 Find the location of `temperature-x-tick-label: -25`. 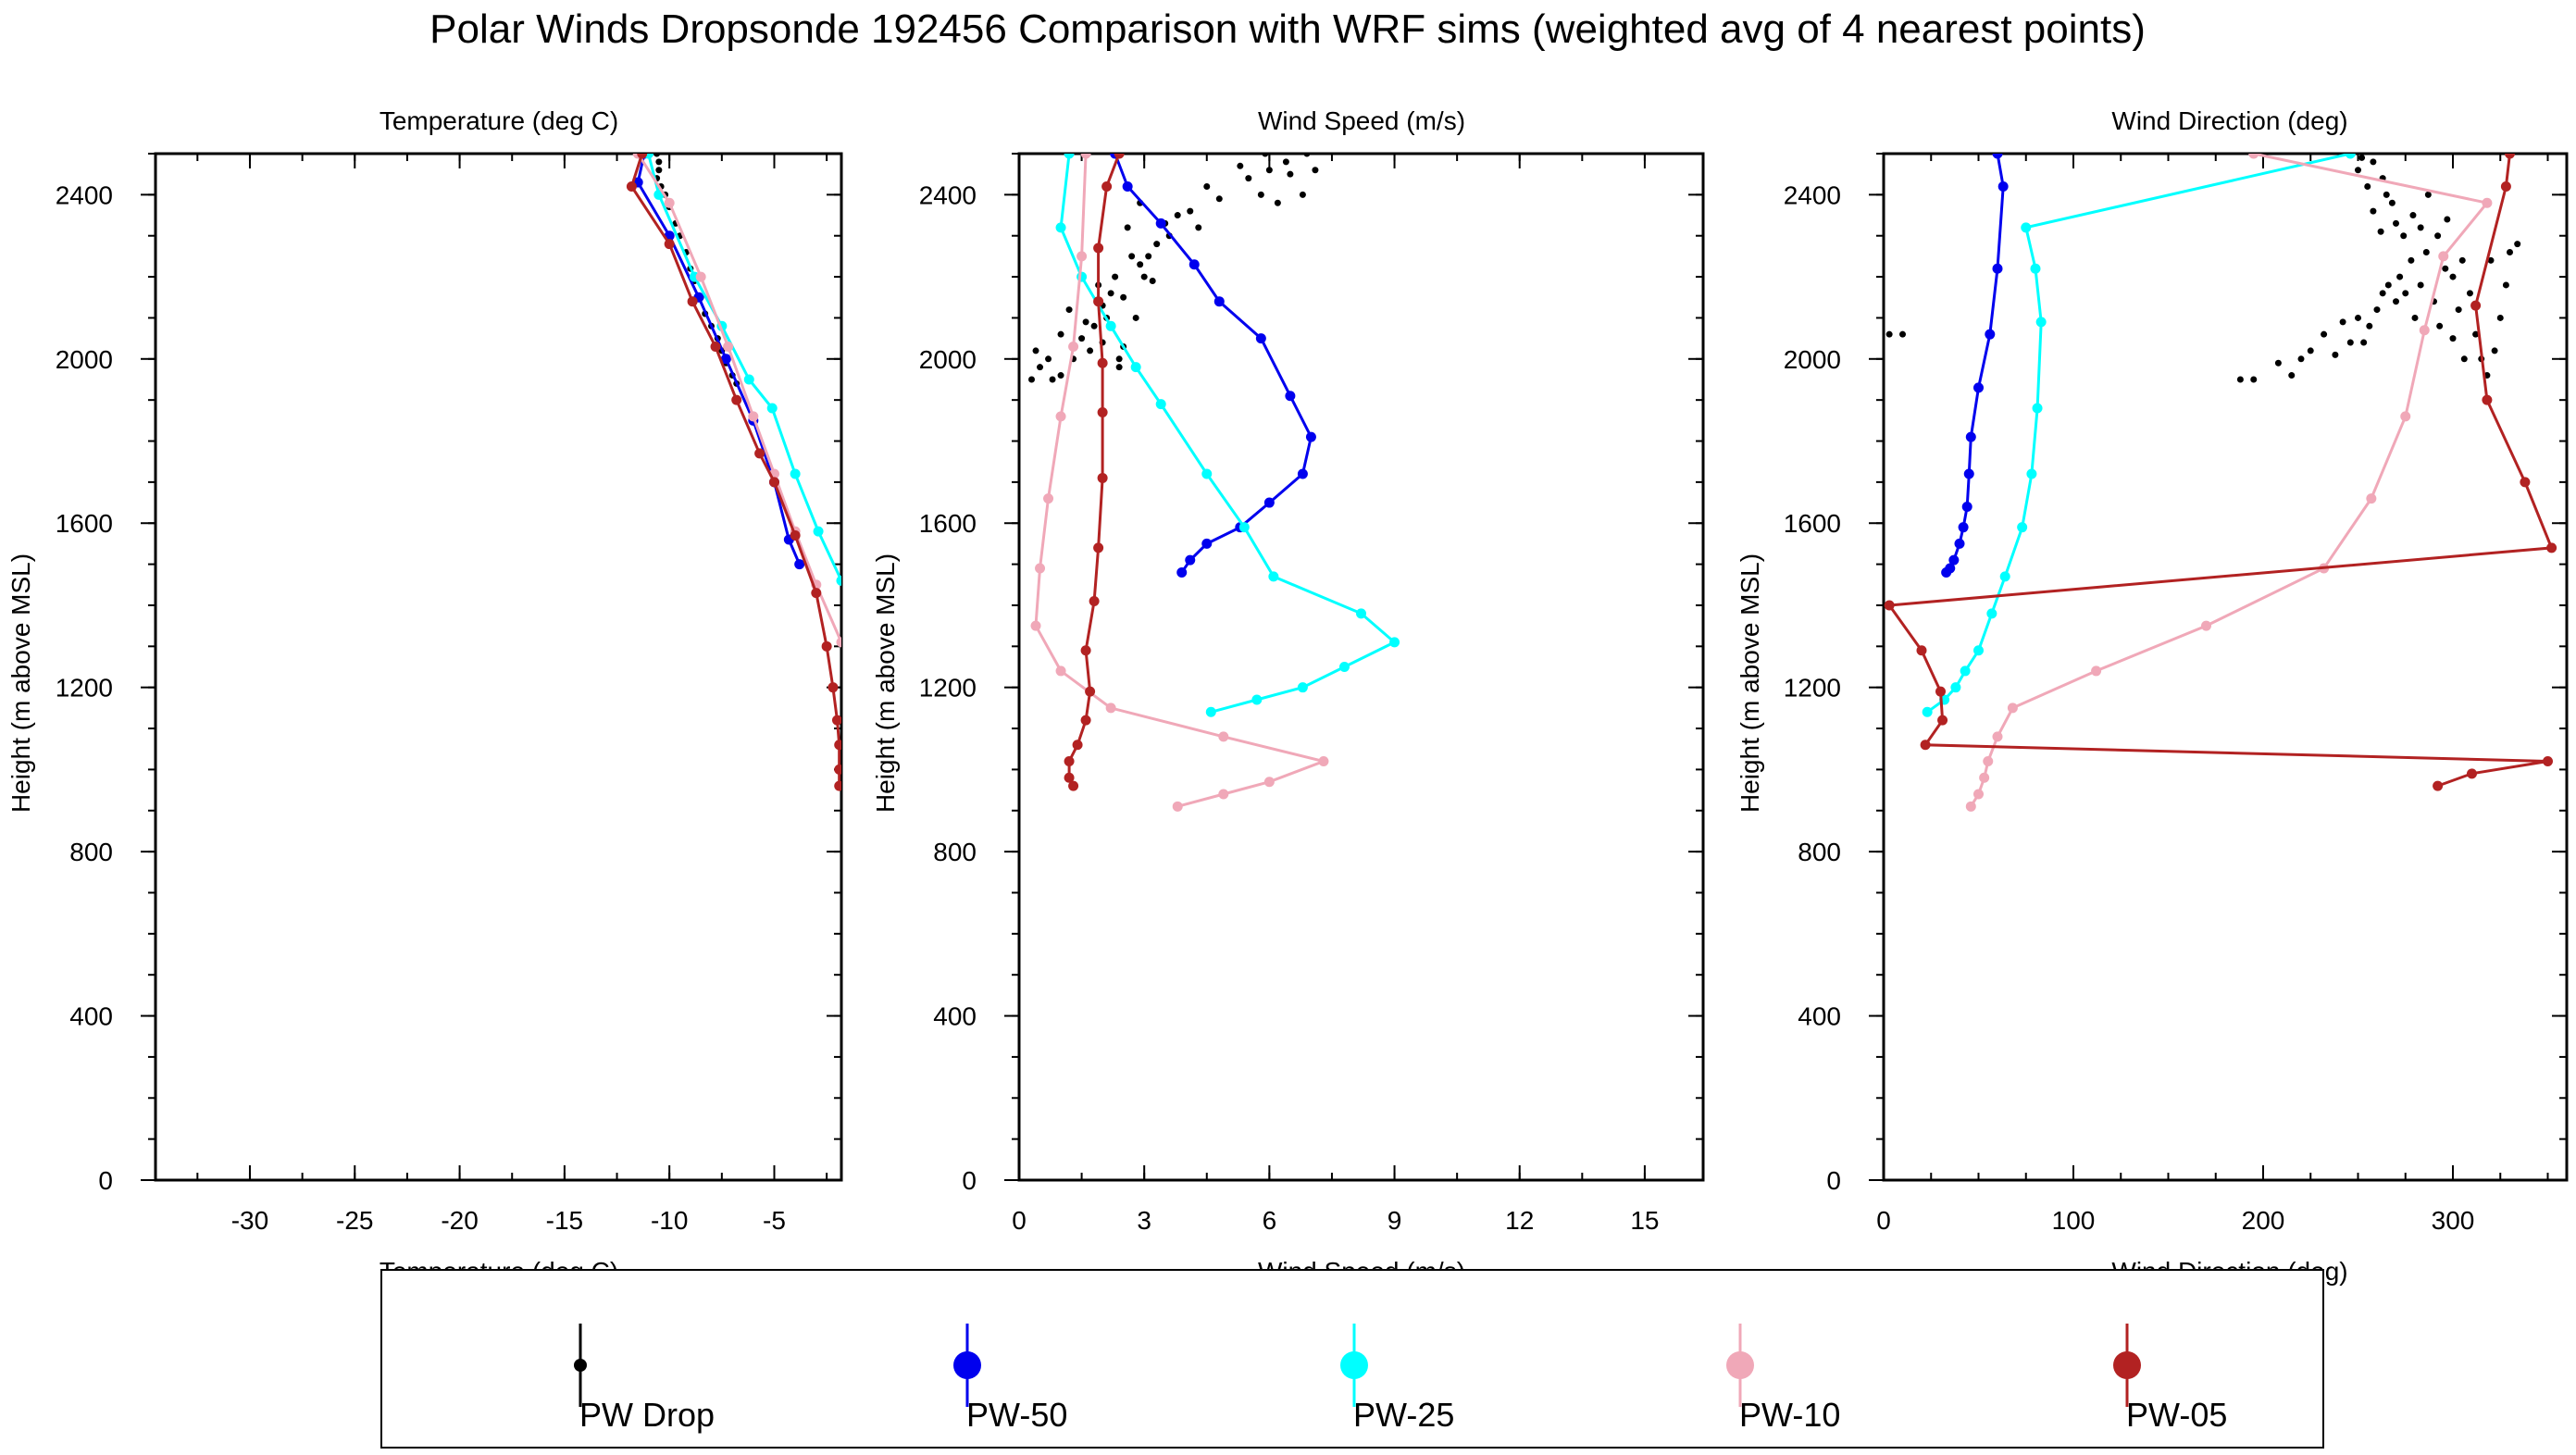

temperature-x-tick-label: -25 is located at coordinates (354, 1220).